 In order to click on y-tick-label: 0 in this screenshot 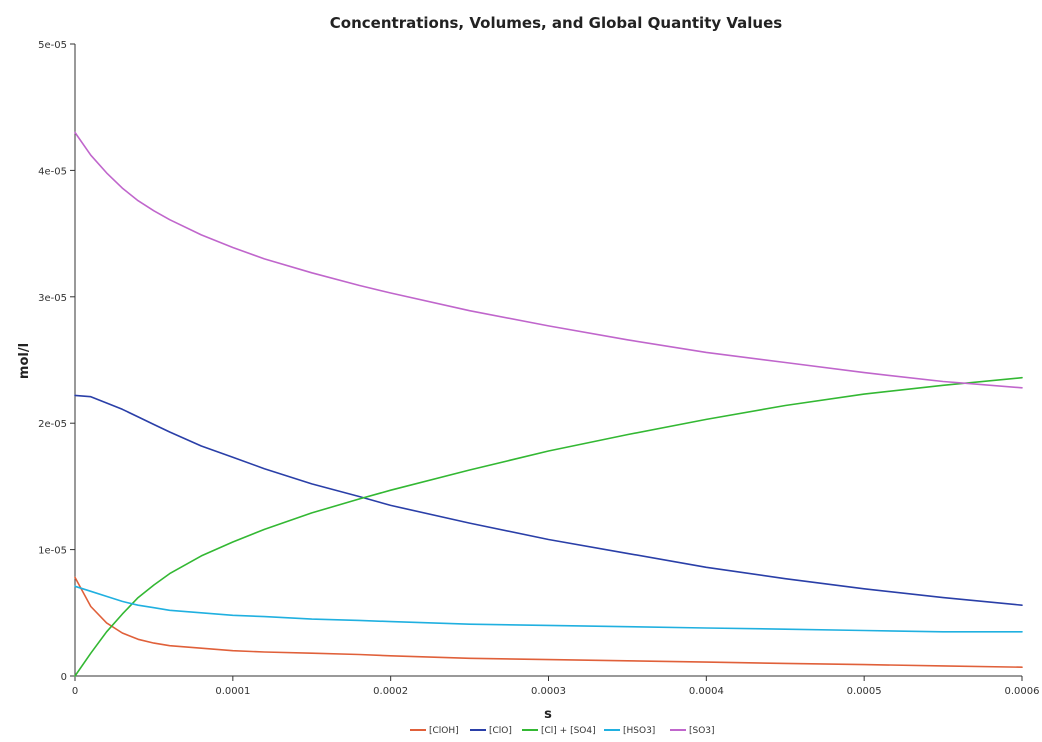, I will do `click(64, 677)`.